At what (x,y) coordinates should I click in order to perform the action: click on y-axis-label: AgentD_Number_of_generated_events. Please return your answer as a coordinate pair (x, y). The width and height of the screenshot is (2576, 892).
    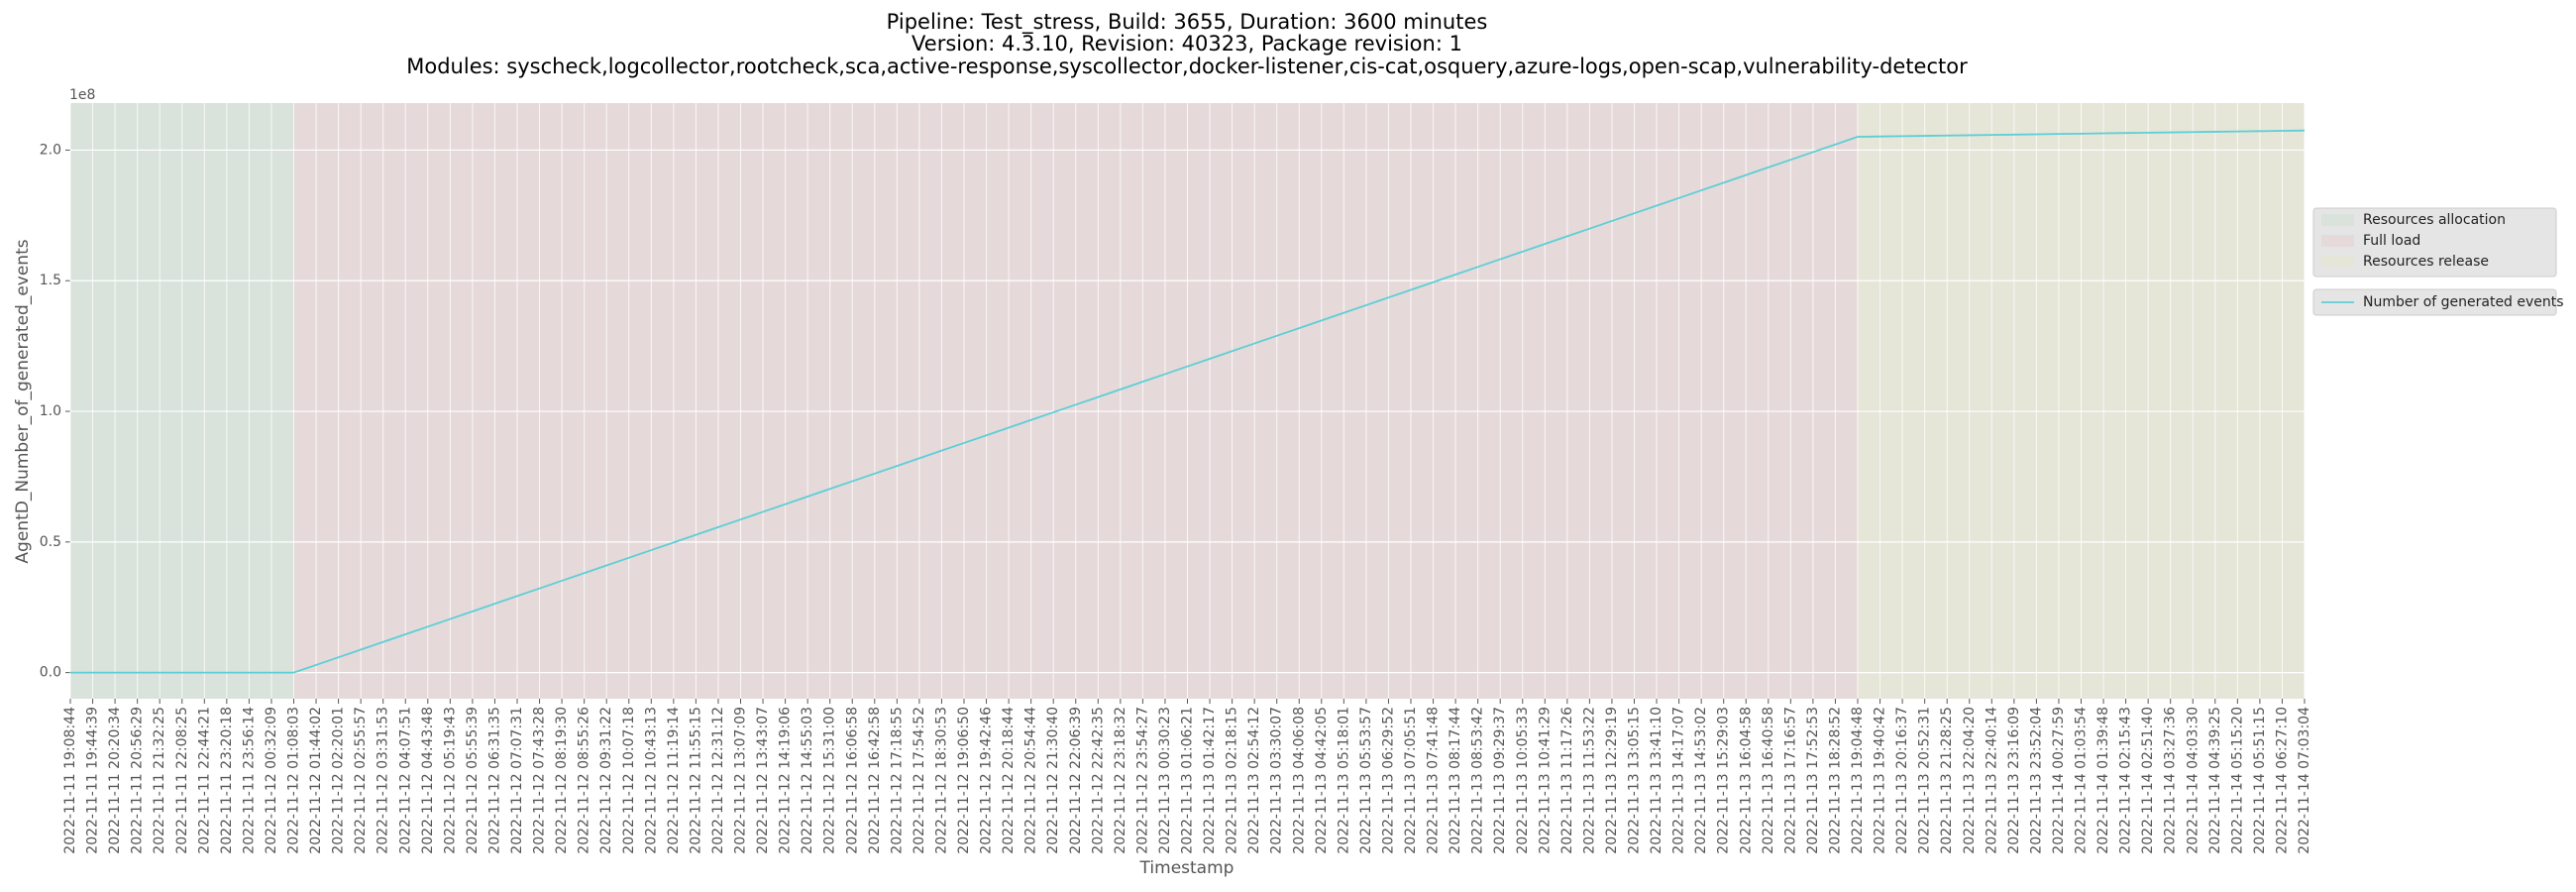
    Looking at the image, I should click on (23, 401).